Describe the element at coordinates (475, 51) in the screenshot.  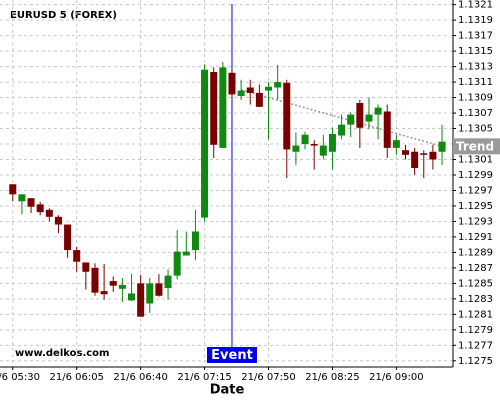
I see `y-tick-label: 1.1315` at that location.